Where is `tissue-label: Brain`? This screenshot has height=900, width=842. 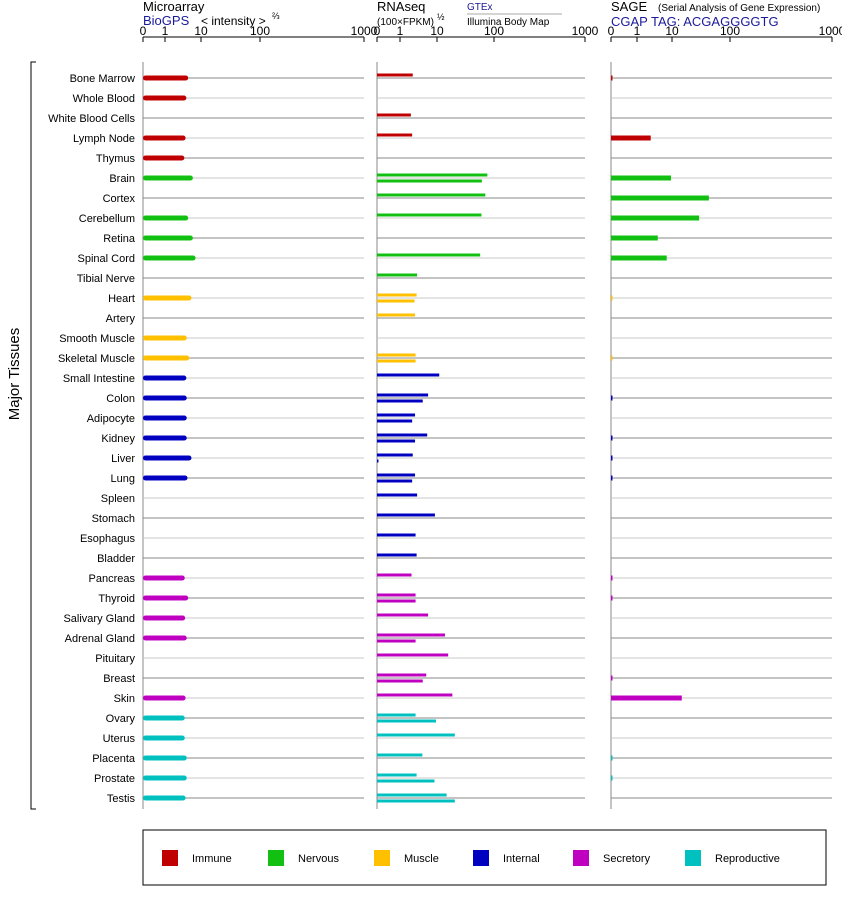
tissue-label: Brain is located at coordinates (122, 179).